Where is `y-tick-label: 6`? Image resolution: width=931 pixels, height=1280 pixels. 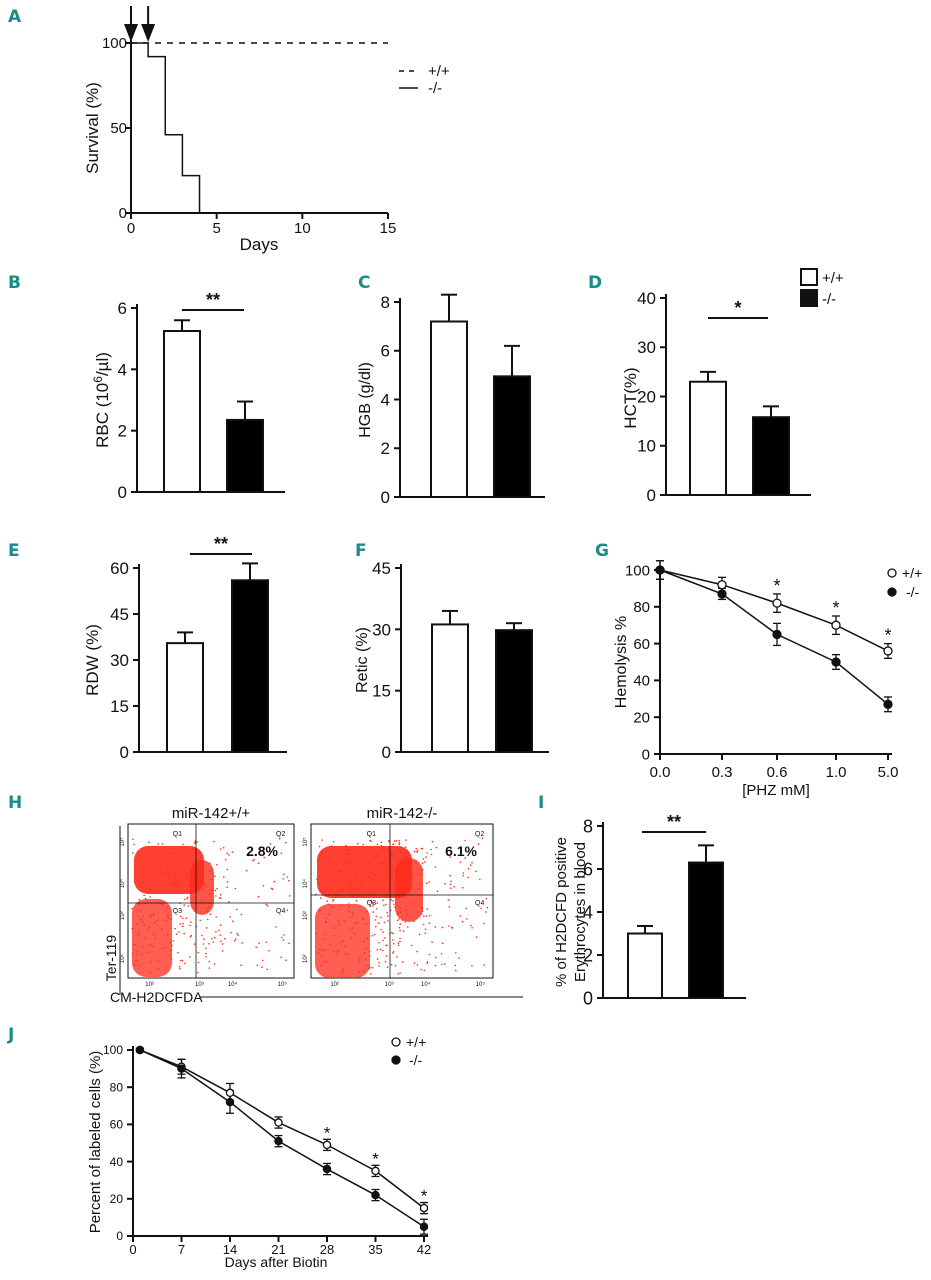
y-tick-label: 6 is located at coordinates (588, 869).